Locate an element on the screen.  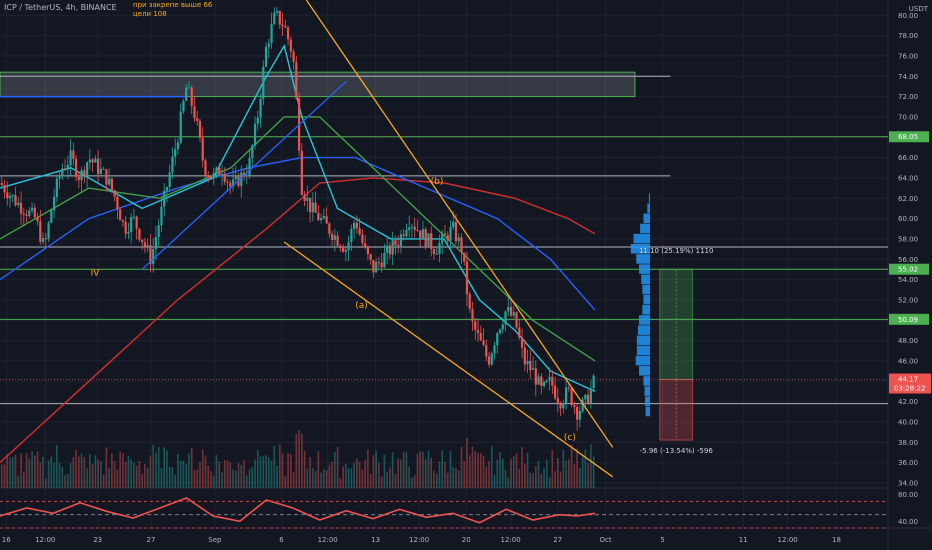
price-tag-bg is located at coordinates (909, 269).